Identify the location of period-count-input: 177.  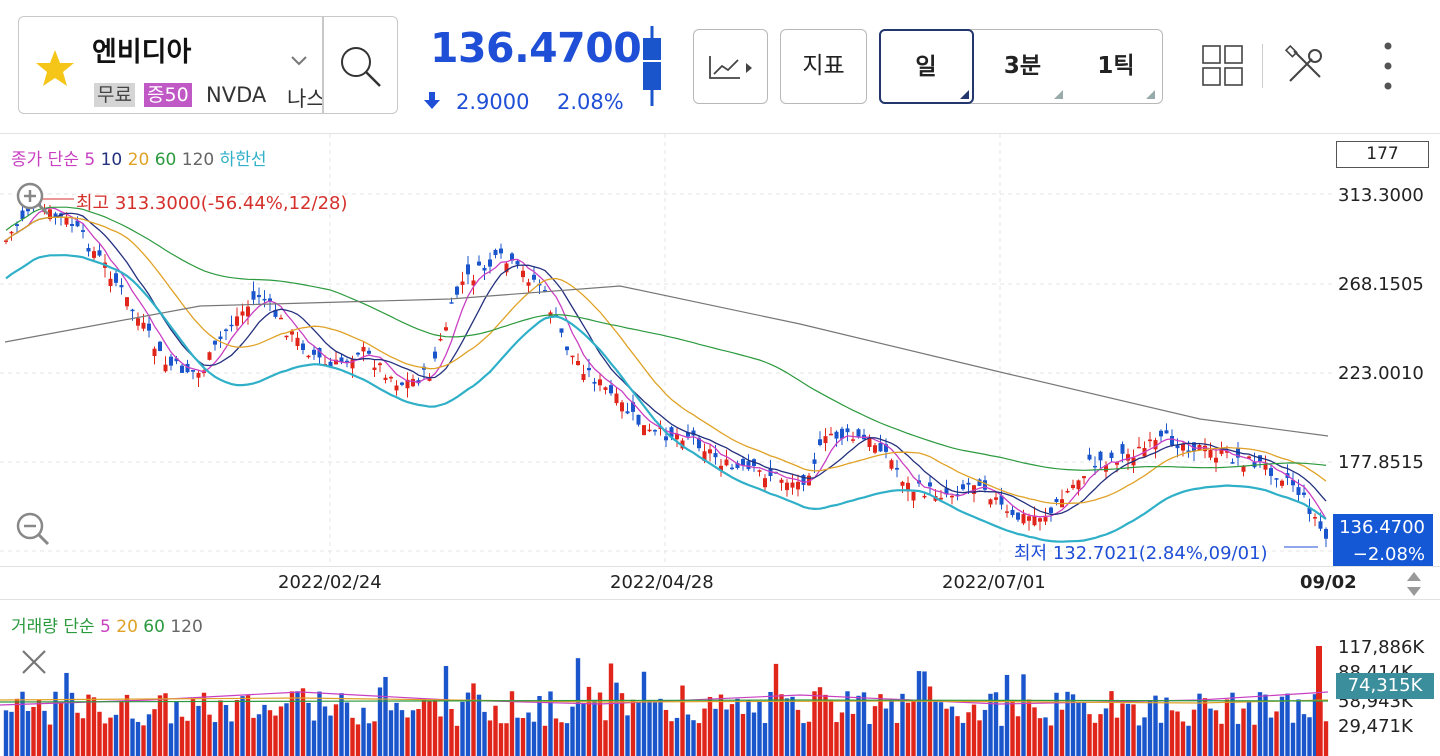
(1382, 154).